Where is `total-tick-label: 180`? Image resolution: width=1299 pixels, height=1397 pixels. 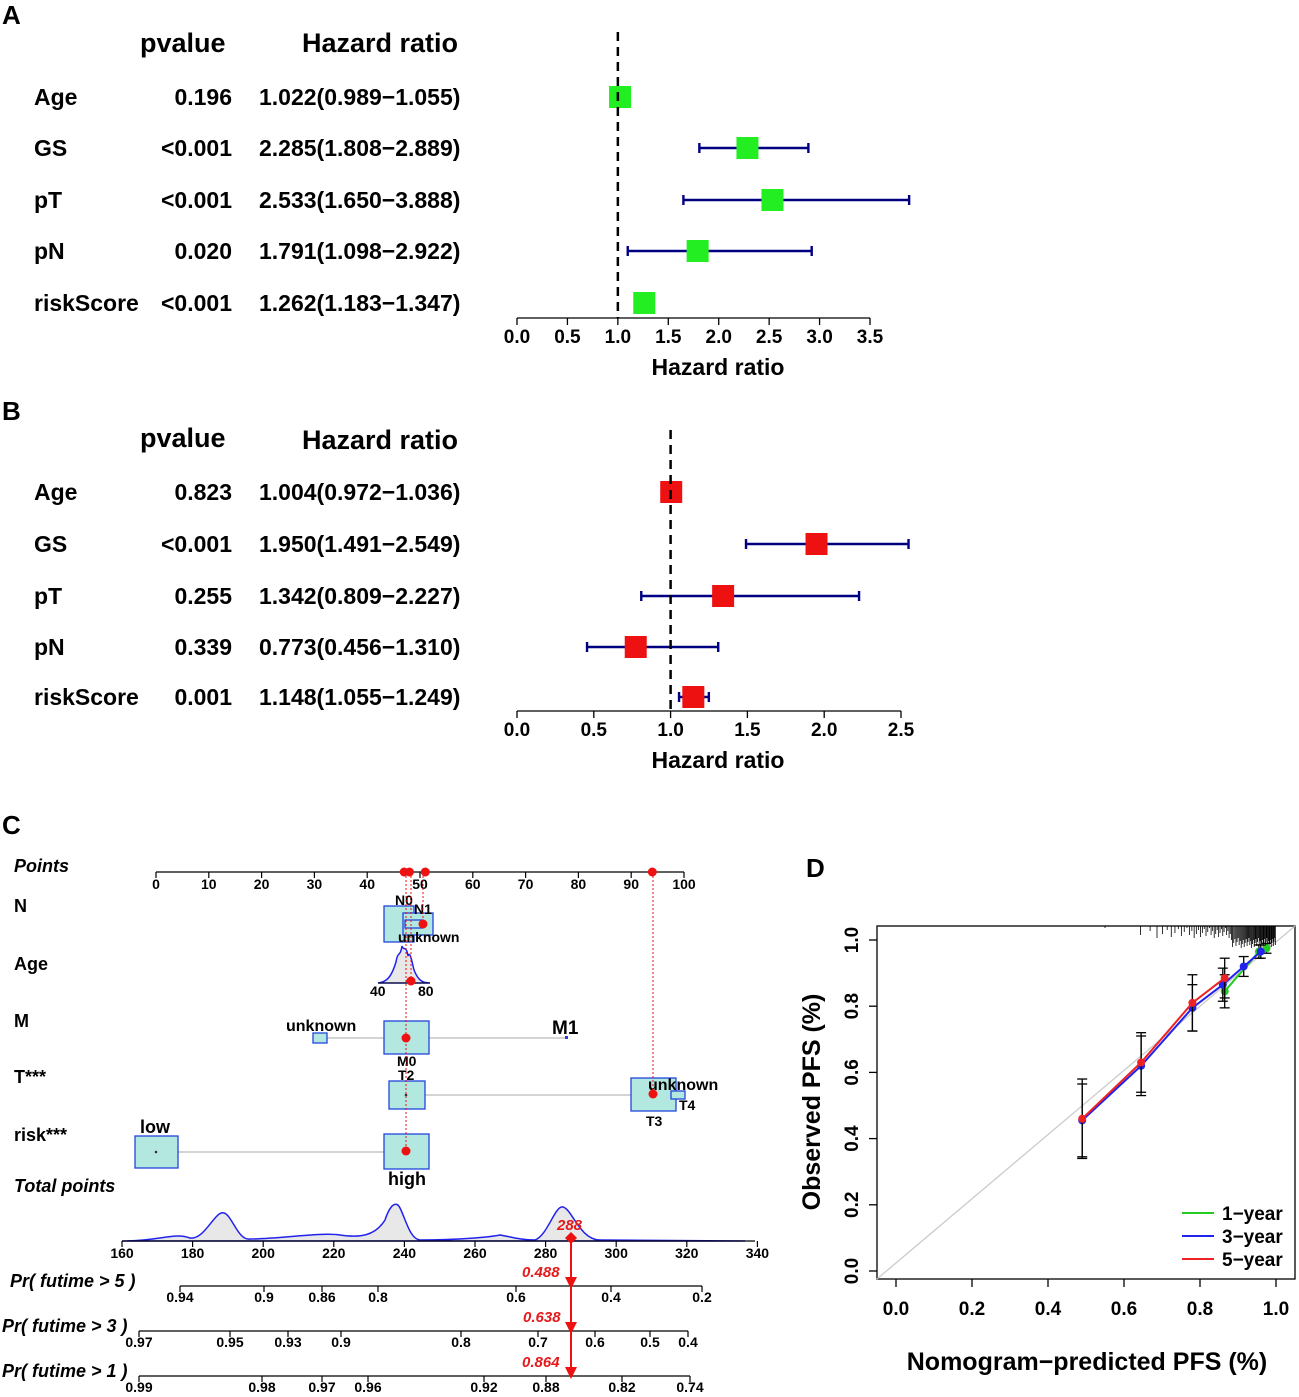 total-tick-label: 180 is located at coordinates (193, 1253).